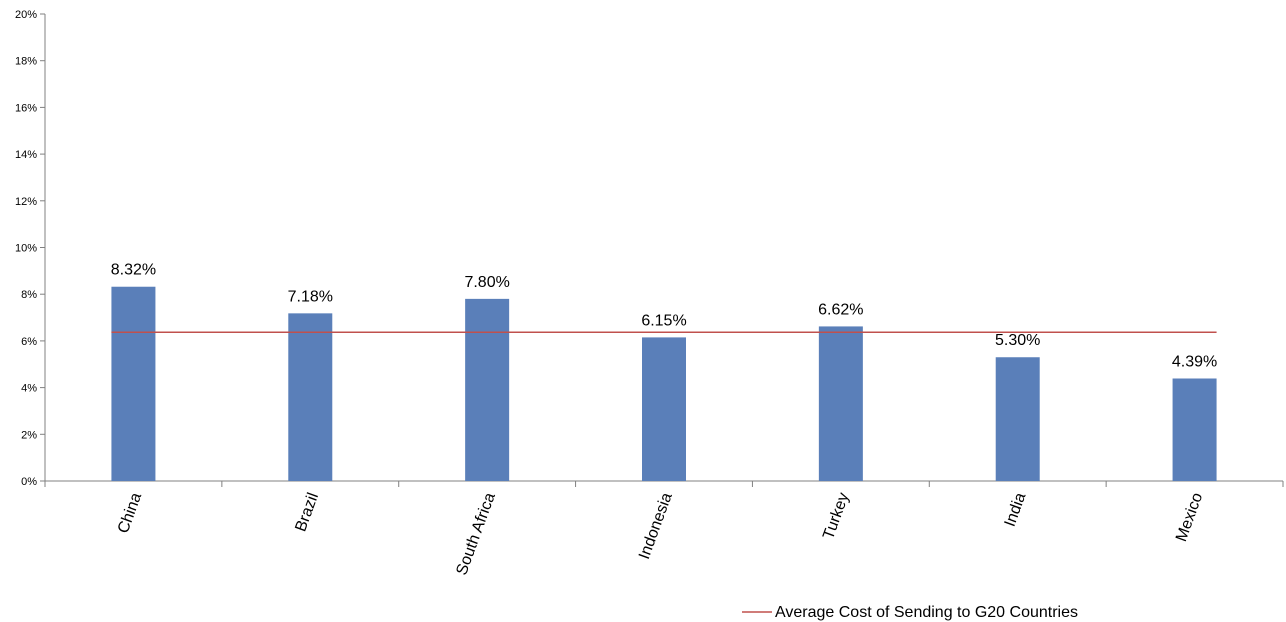 The height and width of the screenshot is (622, 1286). What do you see at coordinates (310, 296) in the screenshot?
I see `data-label: 7.18%` at bounding box center [310, 296].